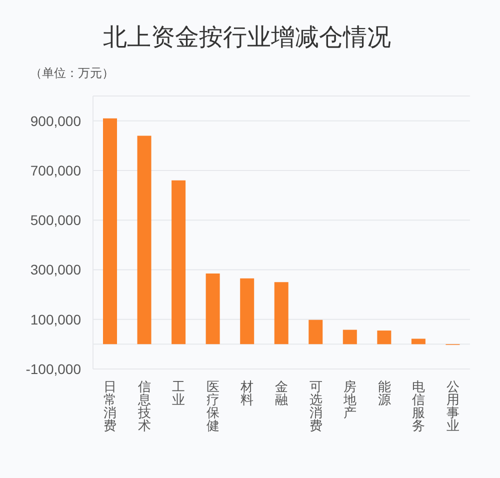 Image resolution: width=500 pixels, height=478 pixels. What do you see at coordinates (213, 406) in the screenshot?
I see `x-tick-label: 医疗保健` at bounding box center [213, 406].